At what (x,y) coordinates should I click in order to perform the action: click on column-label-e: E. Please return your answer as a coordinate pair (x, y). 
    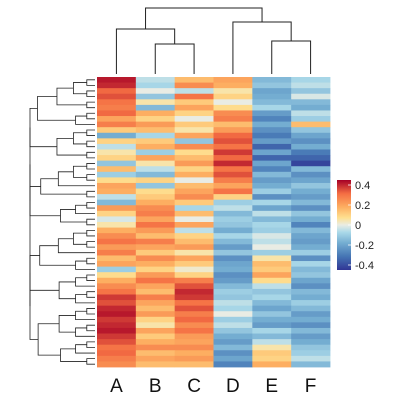
    Looking at the image, I should click on (271, 386).